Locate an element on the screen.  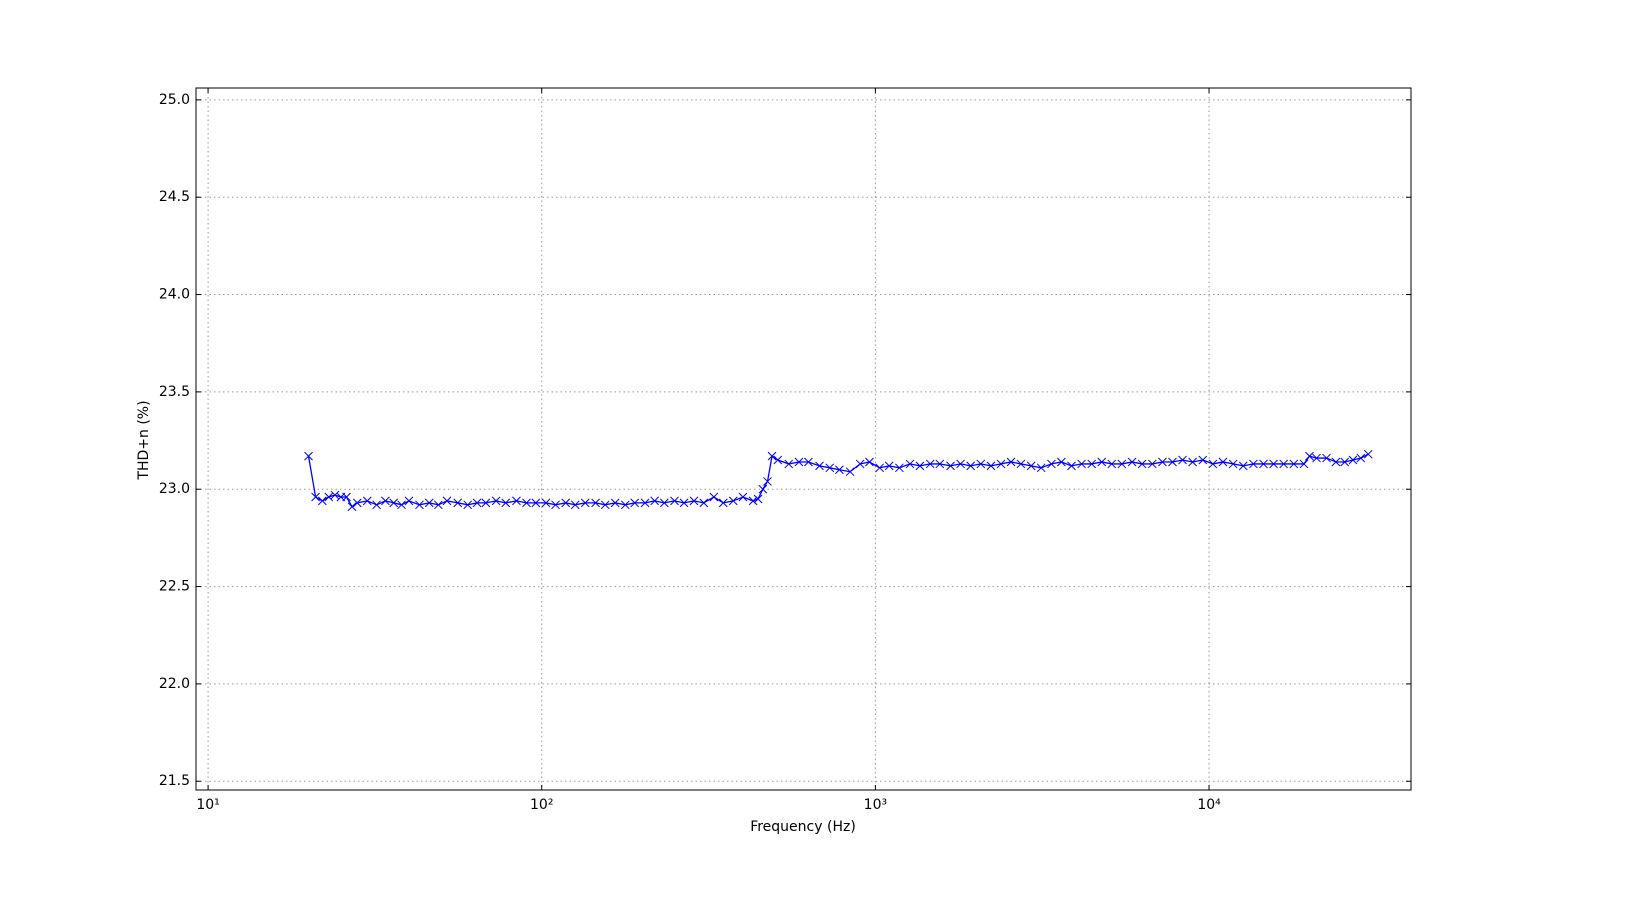
y-tick-label: 22.5 is located at coordinates (174, 587).